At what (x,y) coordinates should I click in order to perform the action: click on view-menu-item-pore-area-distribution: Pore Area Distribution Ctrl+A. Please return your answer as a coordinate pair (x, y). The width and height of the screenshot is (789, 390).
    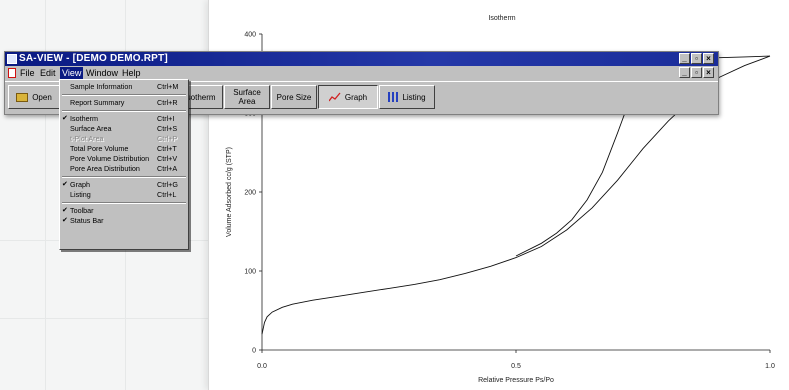
    Looking at the image, I should click on (124, 169).